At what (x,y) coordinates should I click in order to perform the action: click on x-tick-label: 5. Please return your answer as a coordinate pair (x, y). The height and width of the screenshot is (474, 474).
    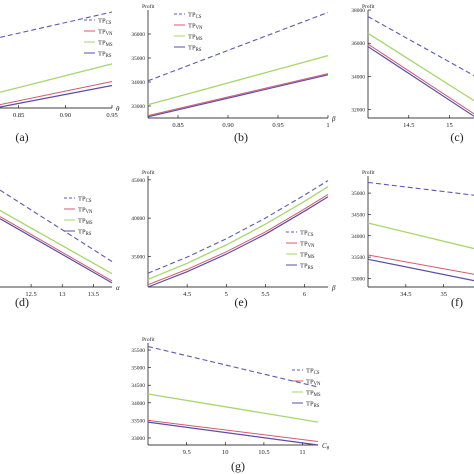
    Looking at the image, I should click on (226, 294).